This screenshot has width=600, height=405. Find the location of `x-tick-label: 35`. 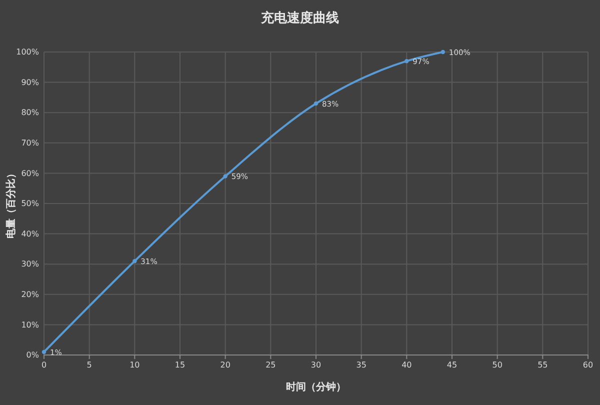

x-tick-label: 35 is located at coordinates (361, 365).